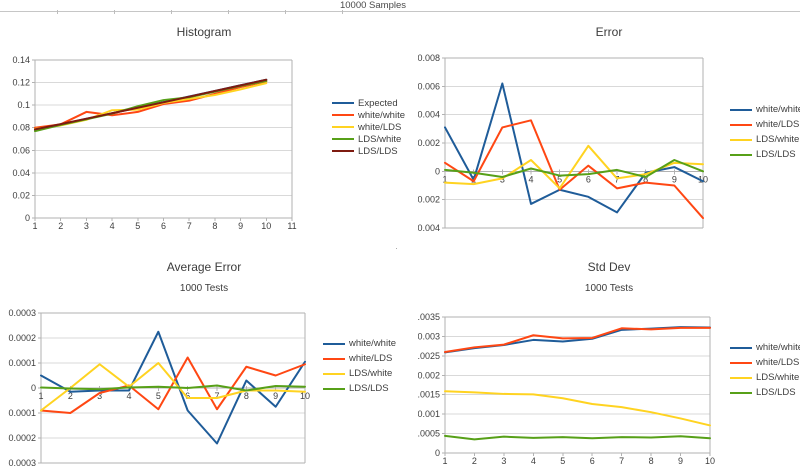  I want to click on legend-item: Expected, so click(368, 103).